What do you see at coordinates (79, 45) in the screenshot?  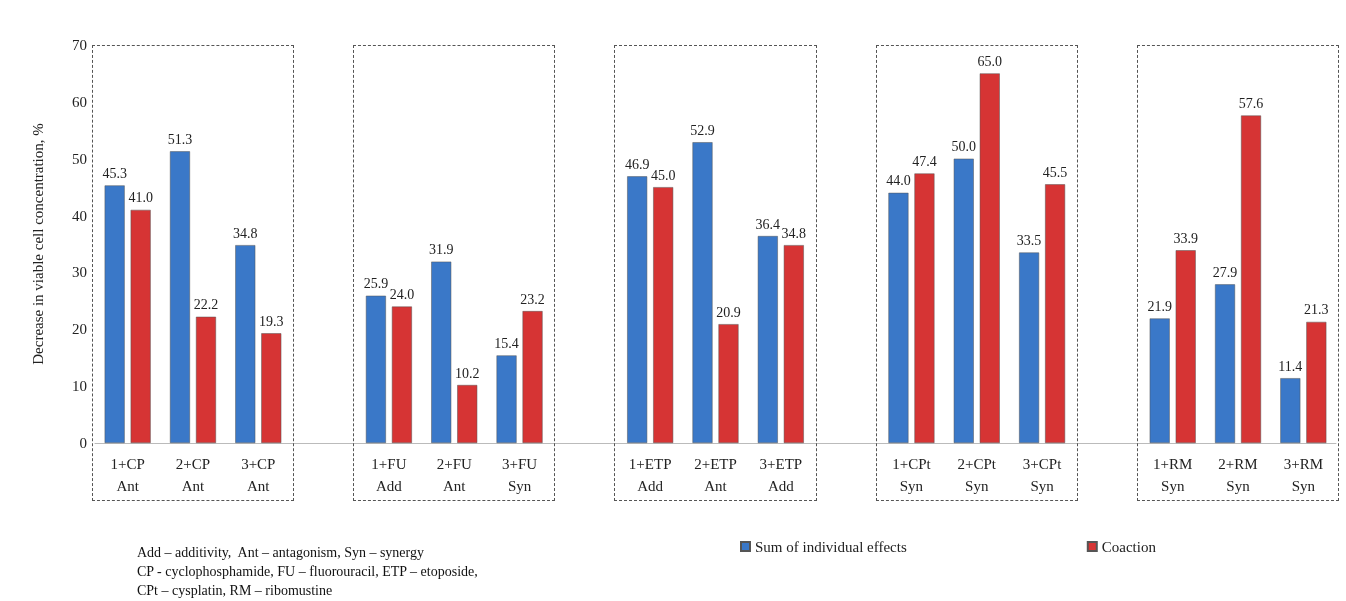 I see `y-tick-label: 70` at bounding box center [79, 45].